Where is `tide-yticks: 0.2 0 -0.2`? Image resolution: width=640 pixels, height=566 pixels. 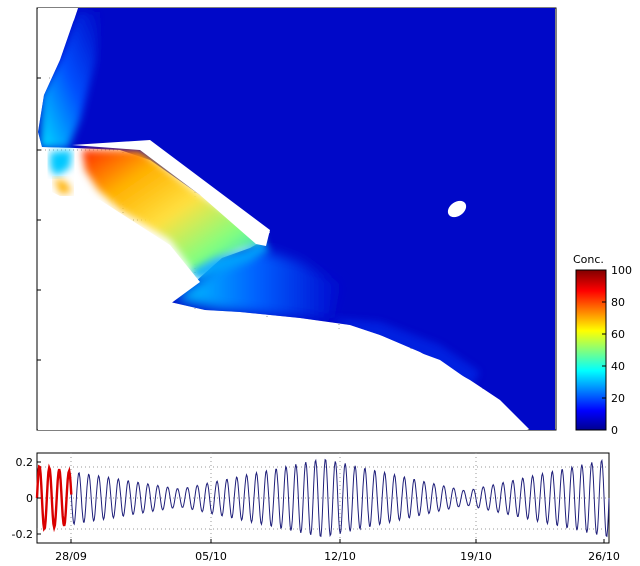 tide-yticks: 0.2 0 -0.2 is located at coordinates (26, 498).